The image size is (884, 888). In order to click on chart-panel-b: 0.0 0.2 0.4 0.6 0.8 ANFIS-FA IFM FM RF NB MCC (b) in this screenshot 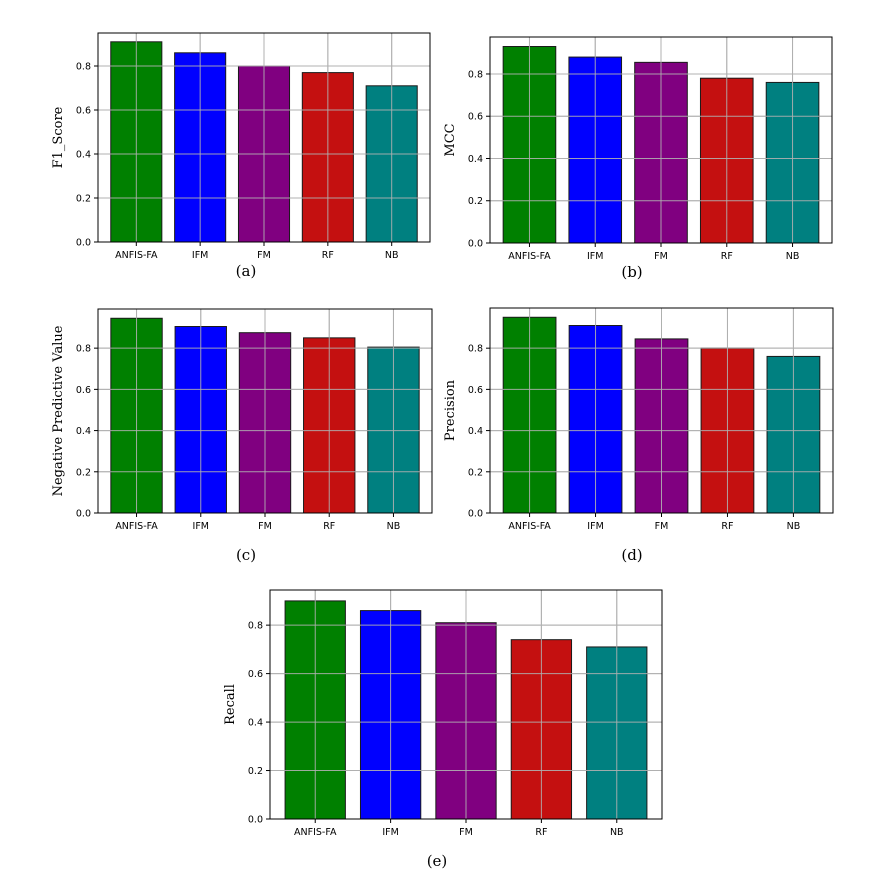, I will do `click(638, 158)`.